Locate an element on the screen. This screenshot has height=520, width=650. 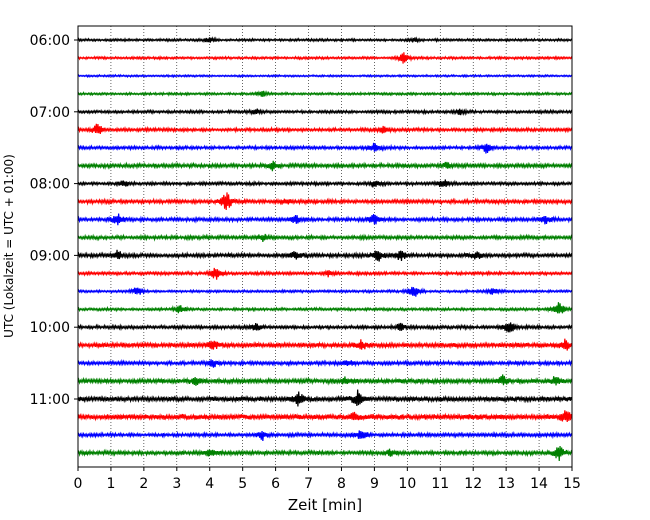
y-axis-label: UTC (Lokalzeit = UTC + 01:00) is located at coordinates (9, 246).